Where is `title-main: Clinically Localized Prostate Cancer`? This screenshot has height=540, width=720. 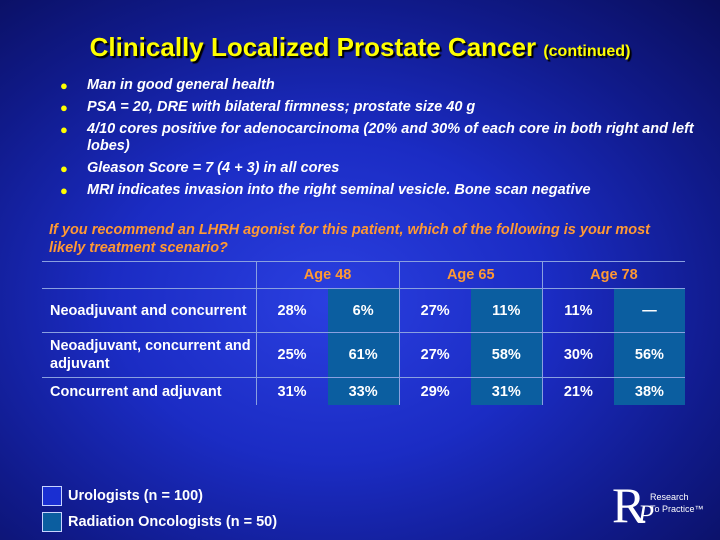
title-main: Clinically Localized Prostate Cancer is located at coordinates (313, 47).